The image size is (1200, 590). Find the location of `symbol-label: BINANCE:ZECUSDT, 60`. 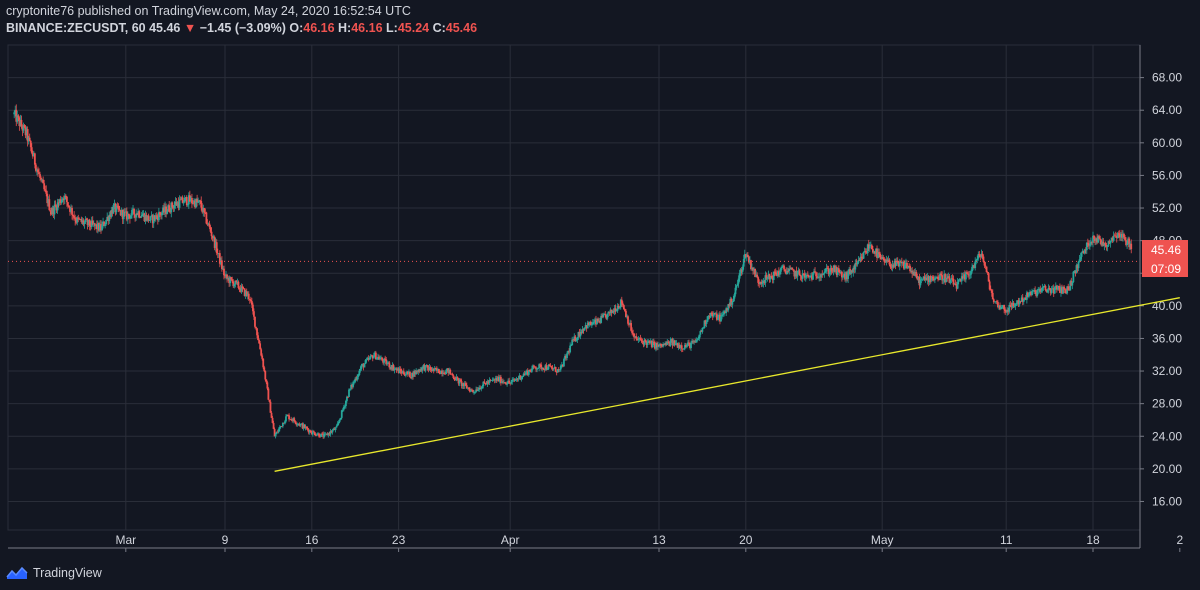

symbol-label: BINANCE:ZECUSDT, 60 is located at coordinates (76, 28).